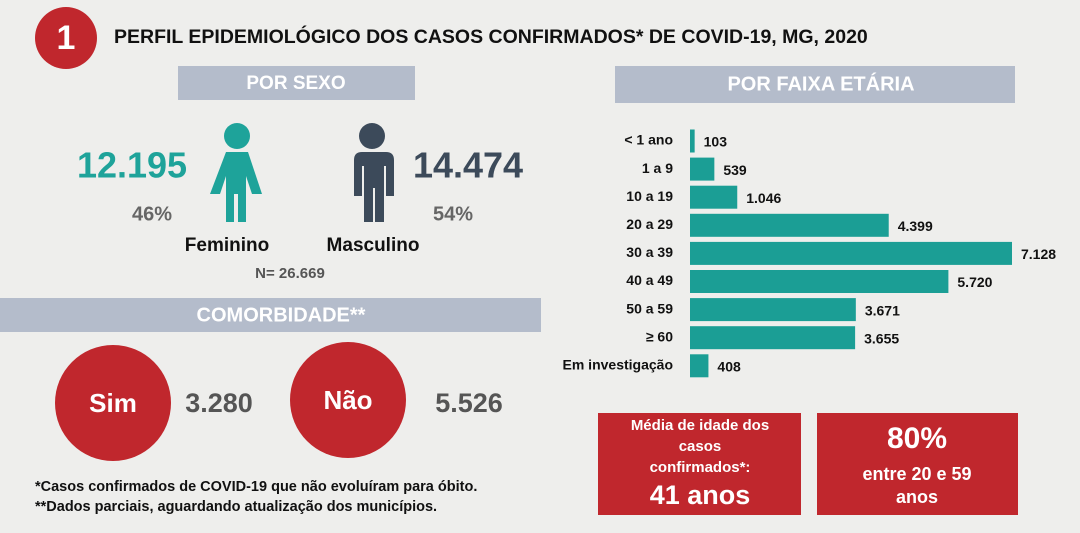 Image resolution: width=1080 pixels, height=533 pixels. What do you see at coordinates (649, 308) in the screenshot?
I see `category-label: 50 a 59` at bounding box center [649, 308].